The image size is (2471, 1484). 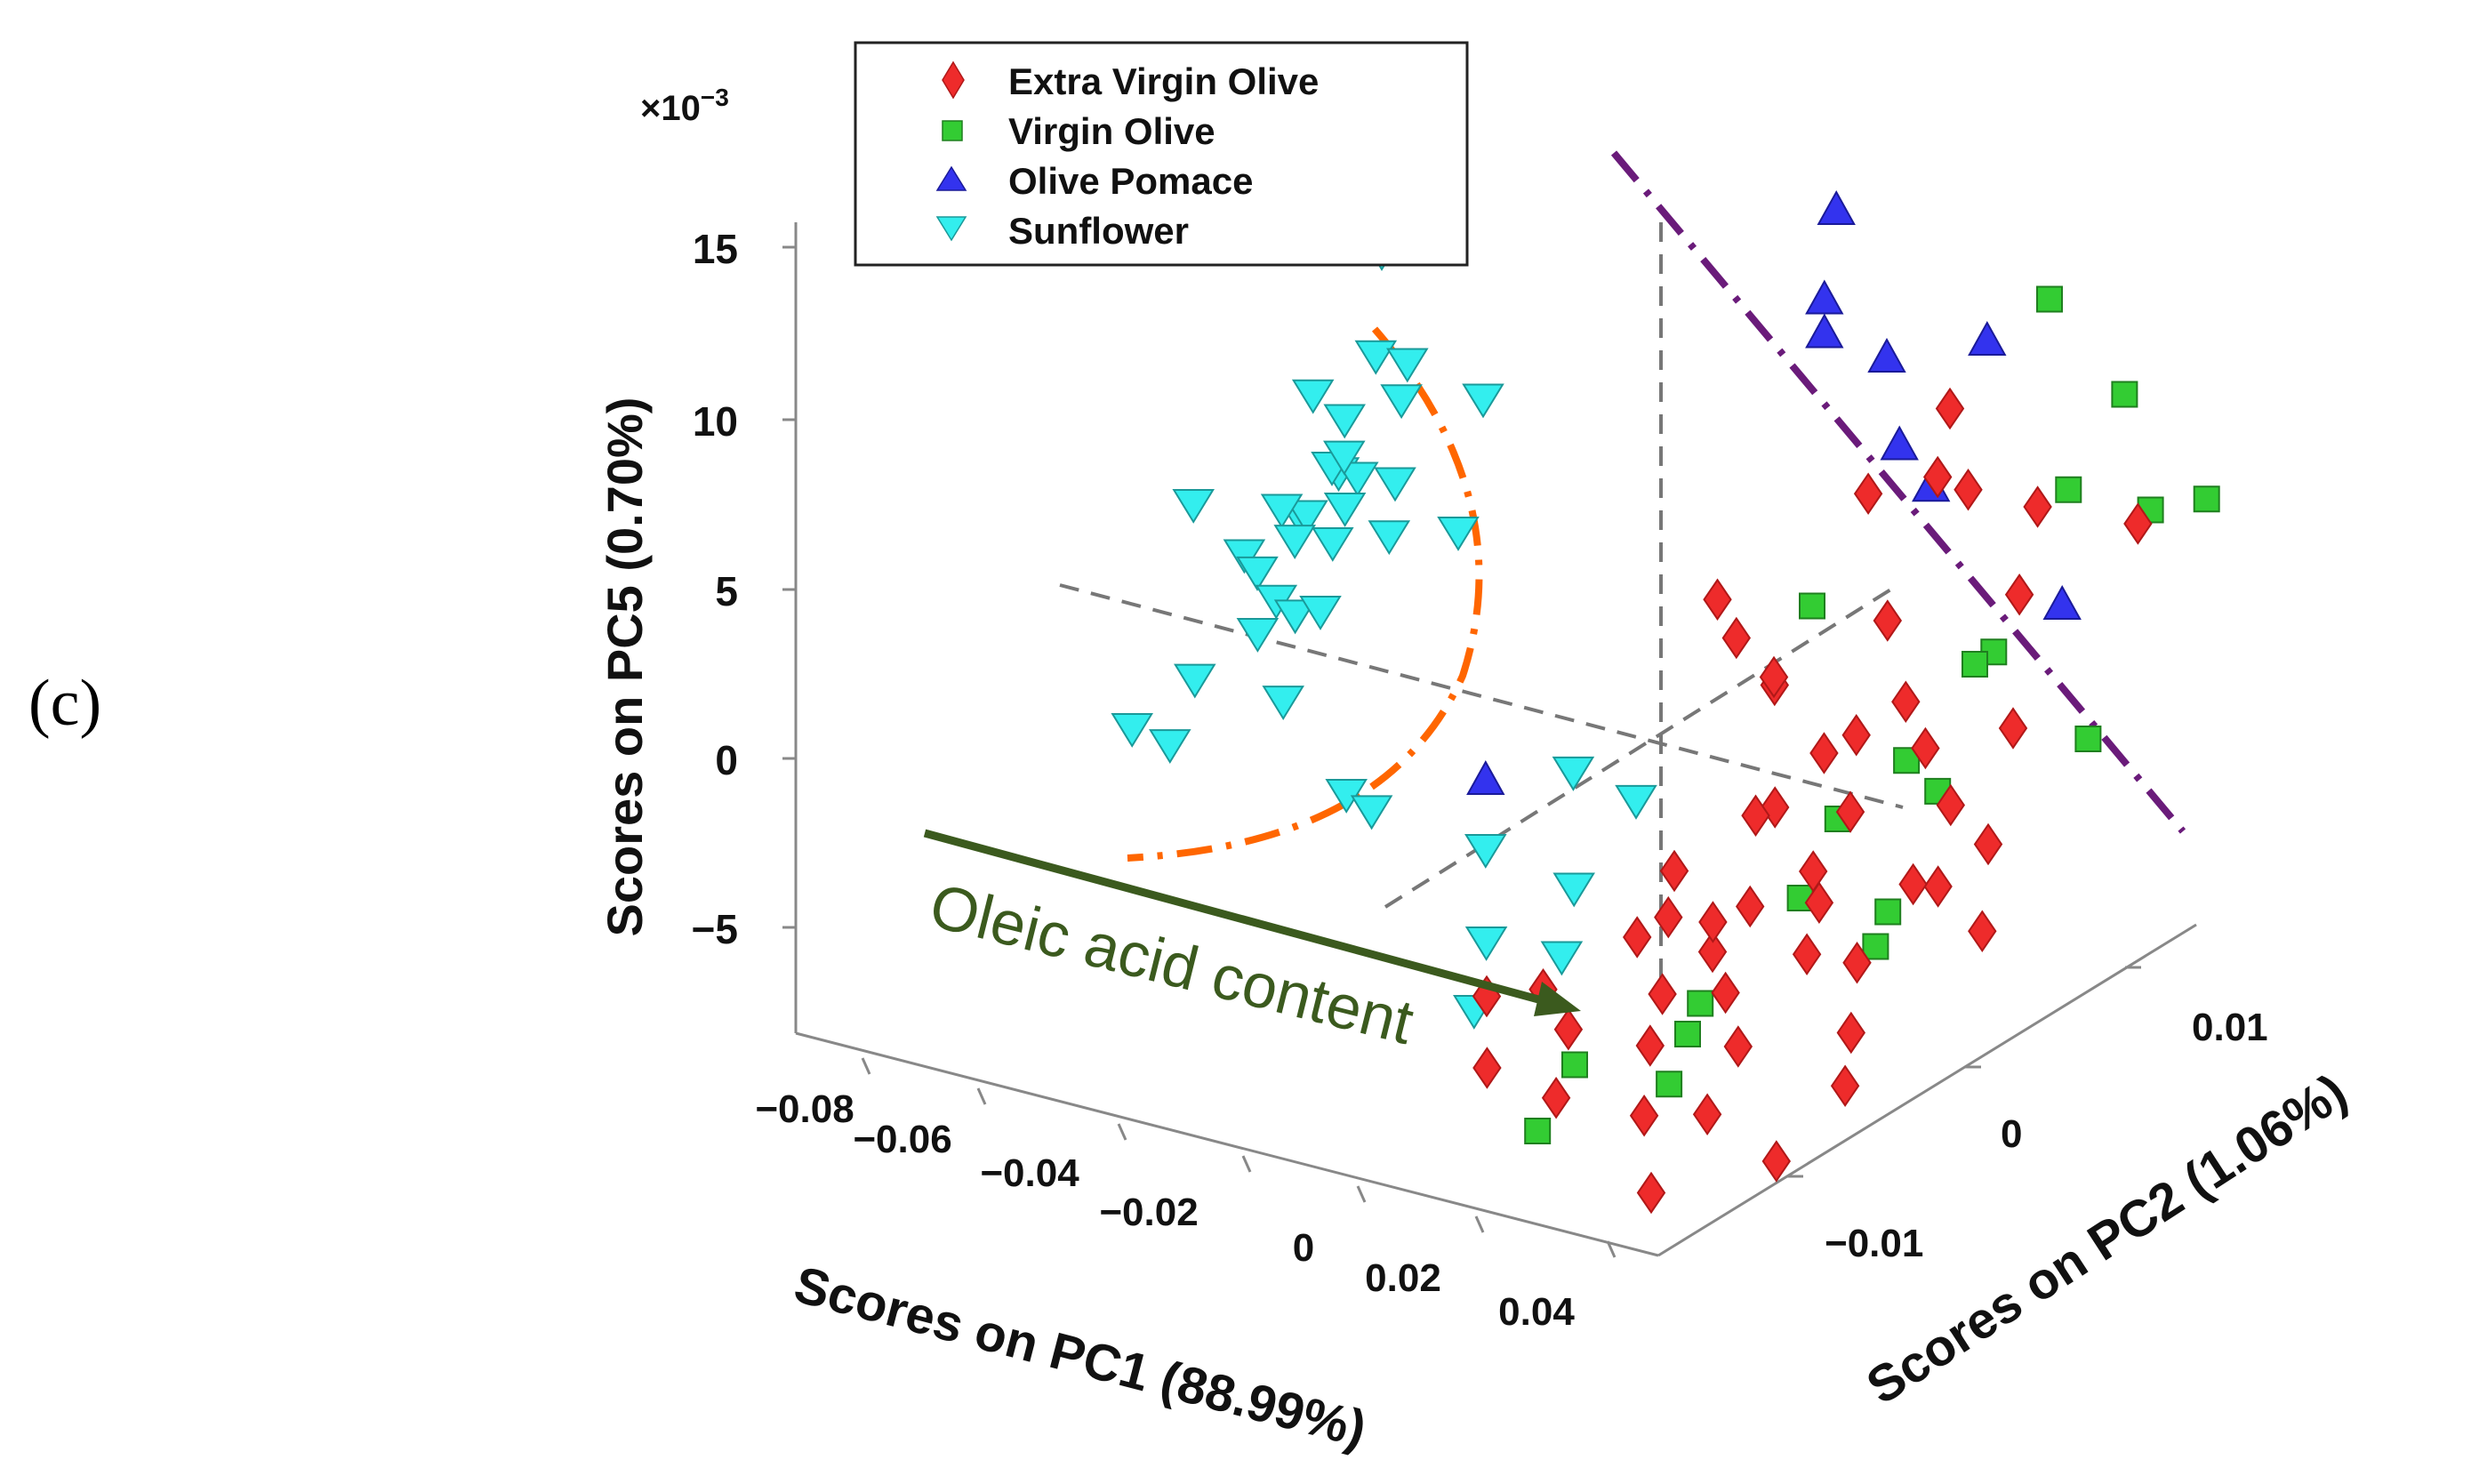 I want to click on y-axis-label: Scores on PC2 (1.06%), so click(x=2107, y=1239).